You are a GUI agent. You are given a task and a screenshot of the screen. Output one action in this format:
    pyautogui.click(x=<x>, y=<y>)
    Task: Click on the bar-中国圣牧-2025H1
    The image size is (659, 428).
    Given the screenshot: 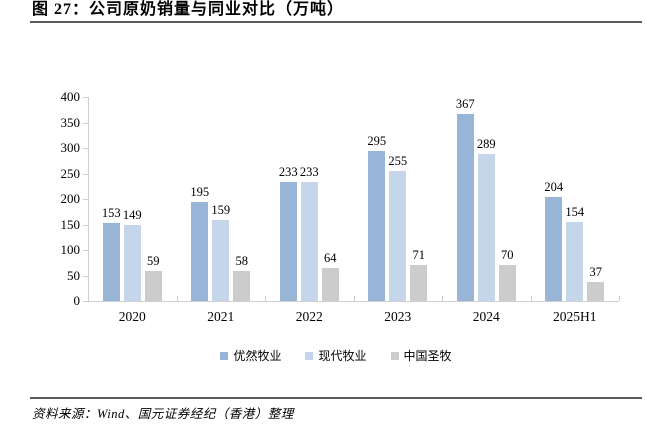 What is the action you would take?
    pyautogui.click(x=596, y=291)
    